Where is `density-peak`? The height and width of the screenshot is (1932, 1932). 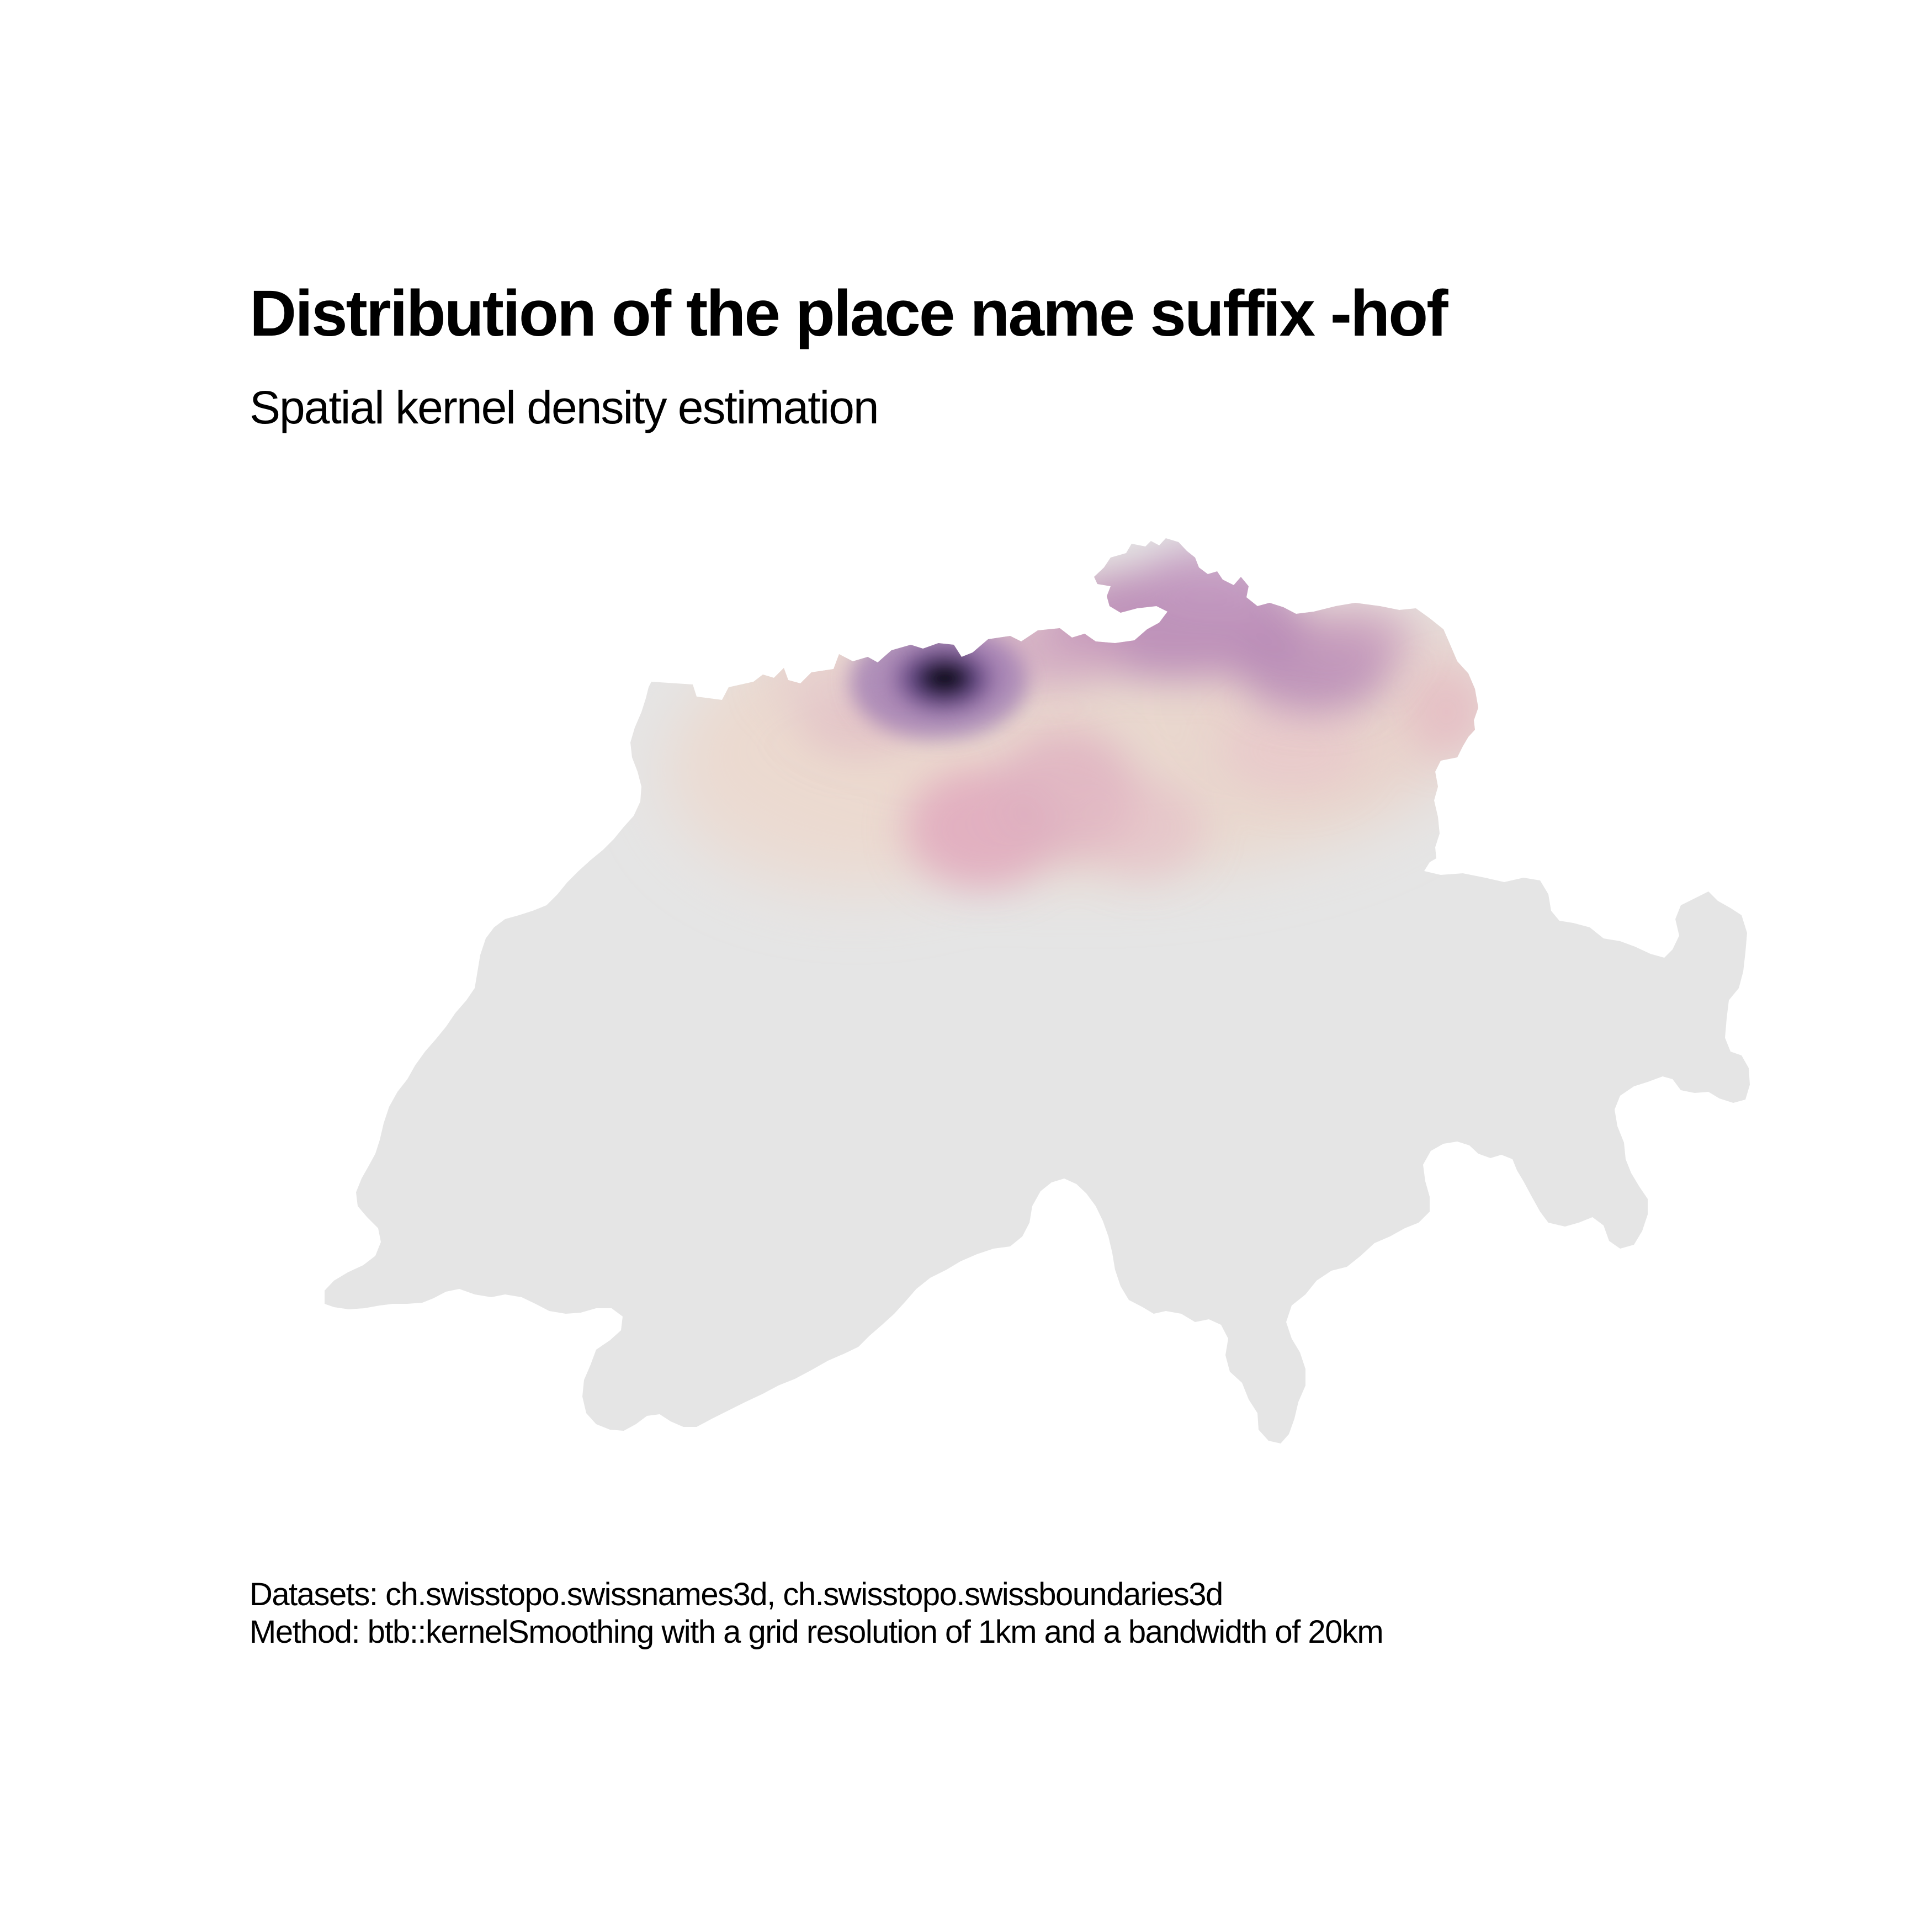
density-peak is located at coordinates (939, 682).